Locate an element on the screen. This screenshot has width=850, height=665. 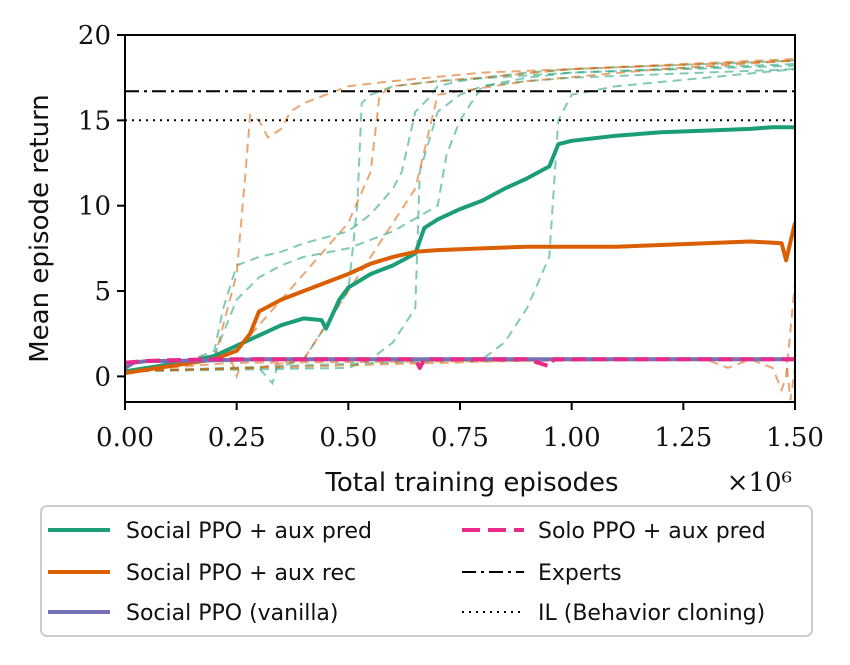
legend-label-3: Social PPO (vanilla) is located at coordinates (232, 613).